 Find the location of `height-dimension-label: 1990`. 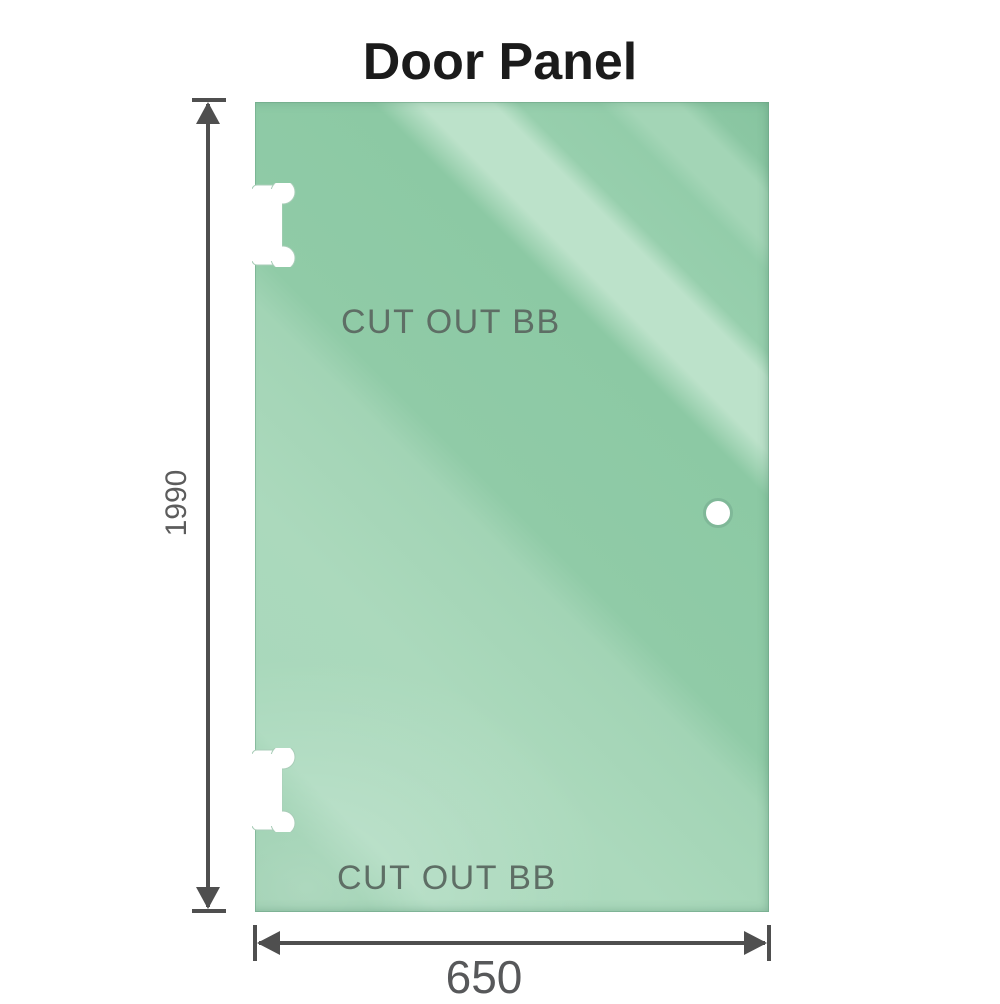

height-dimension-label: 1990 is located at coordinates (176, 503).